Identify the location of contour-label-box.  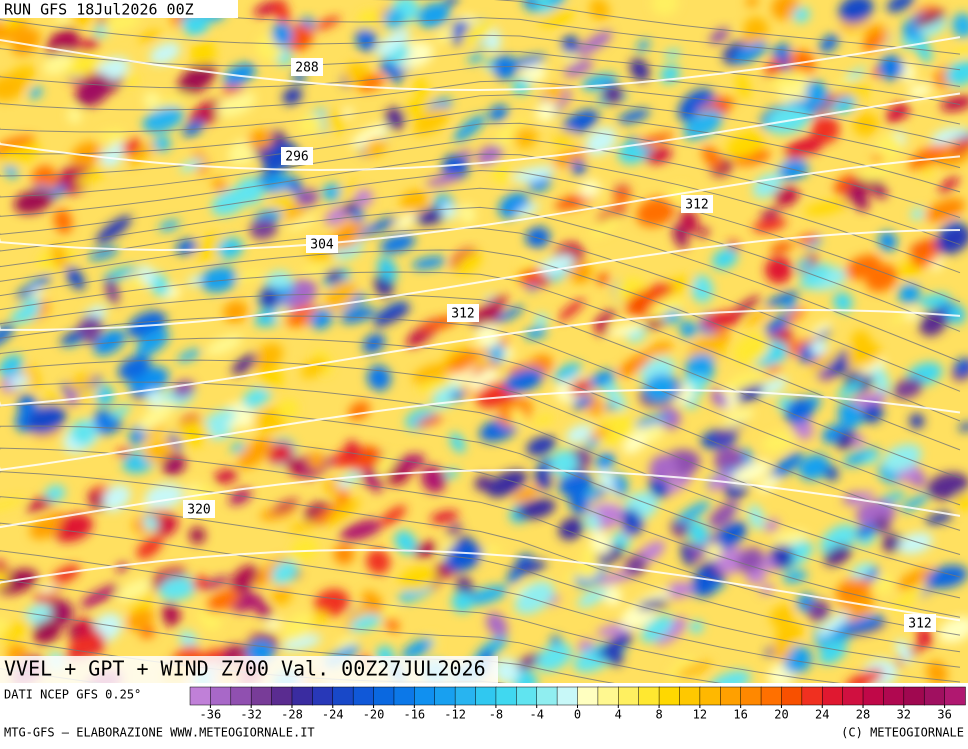
(322, 244).